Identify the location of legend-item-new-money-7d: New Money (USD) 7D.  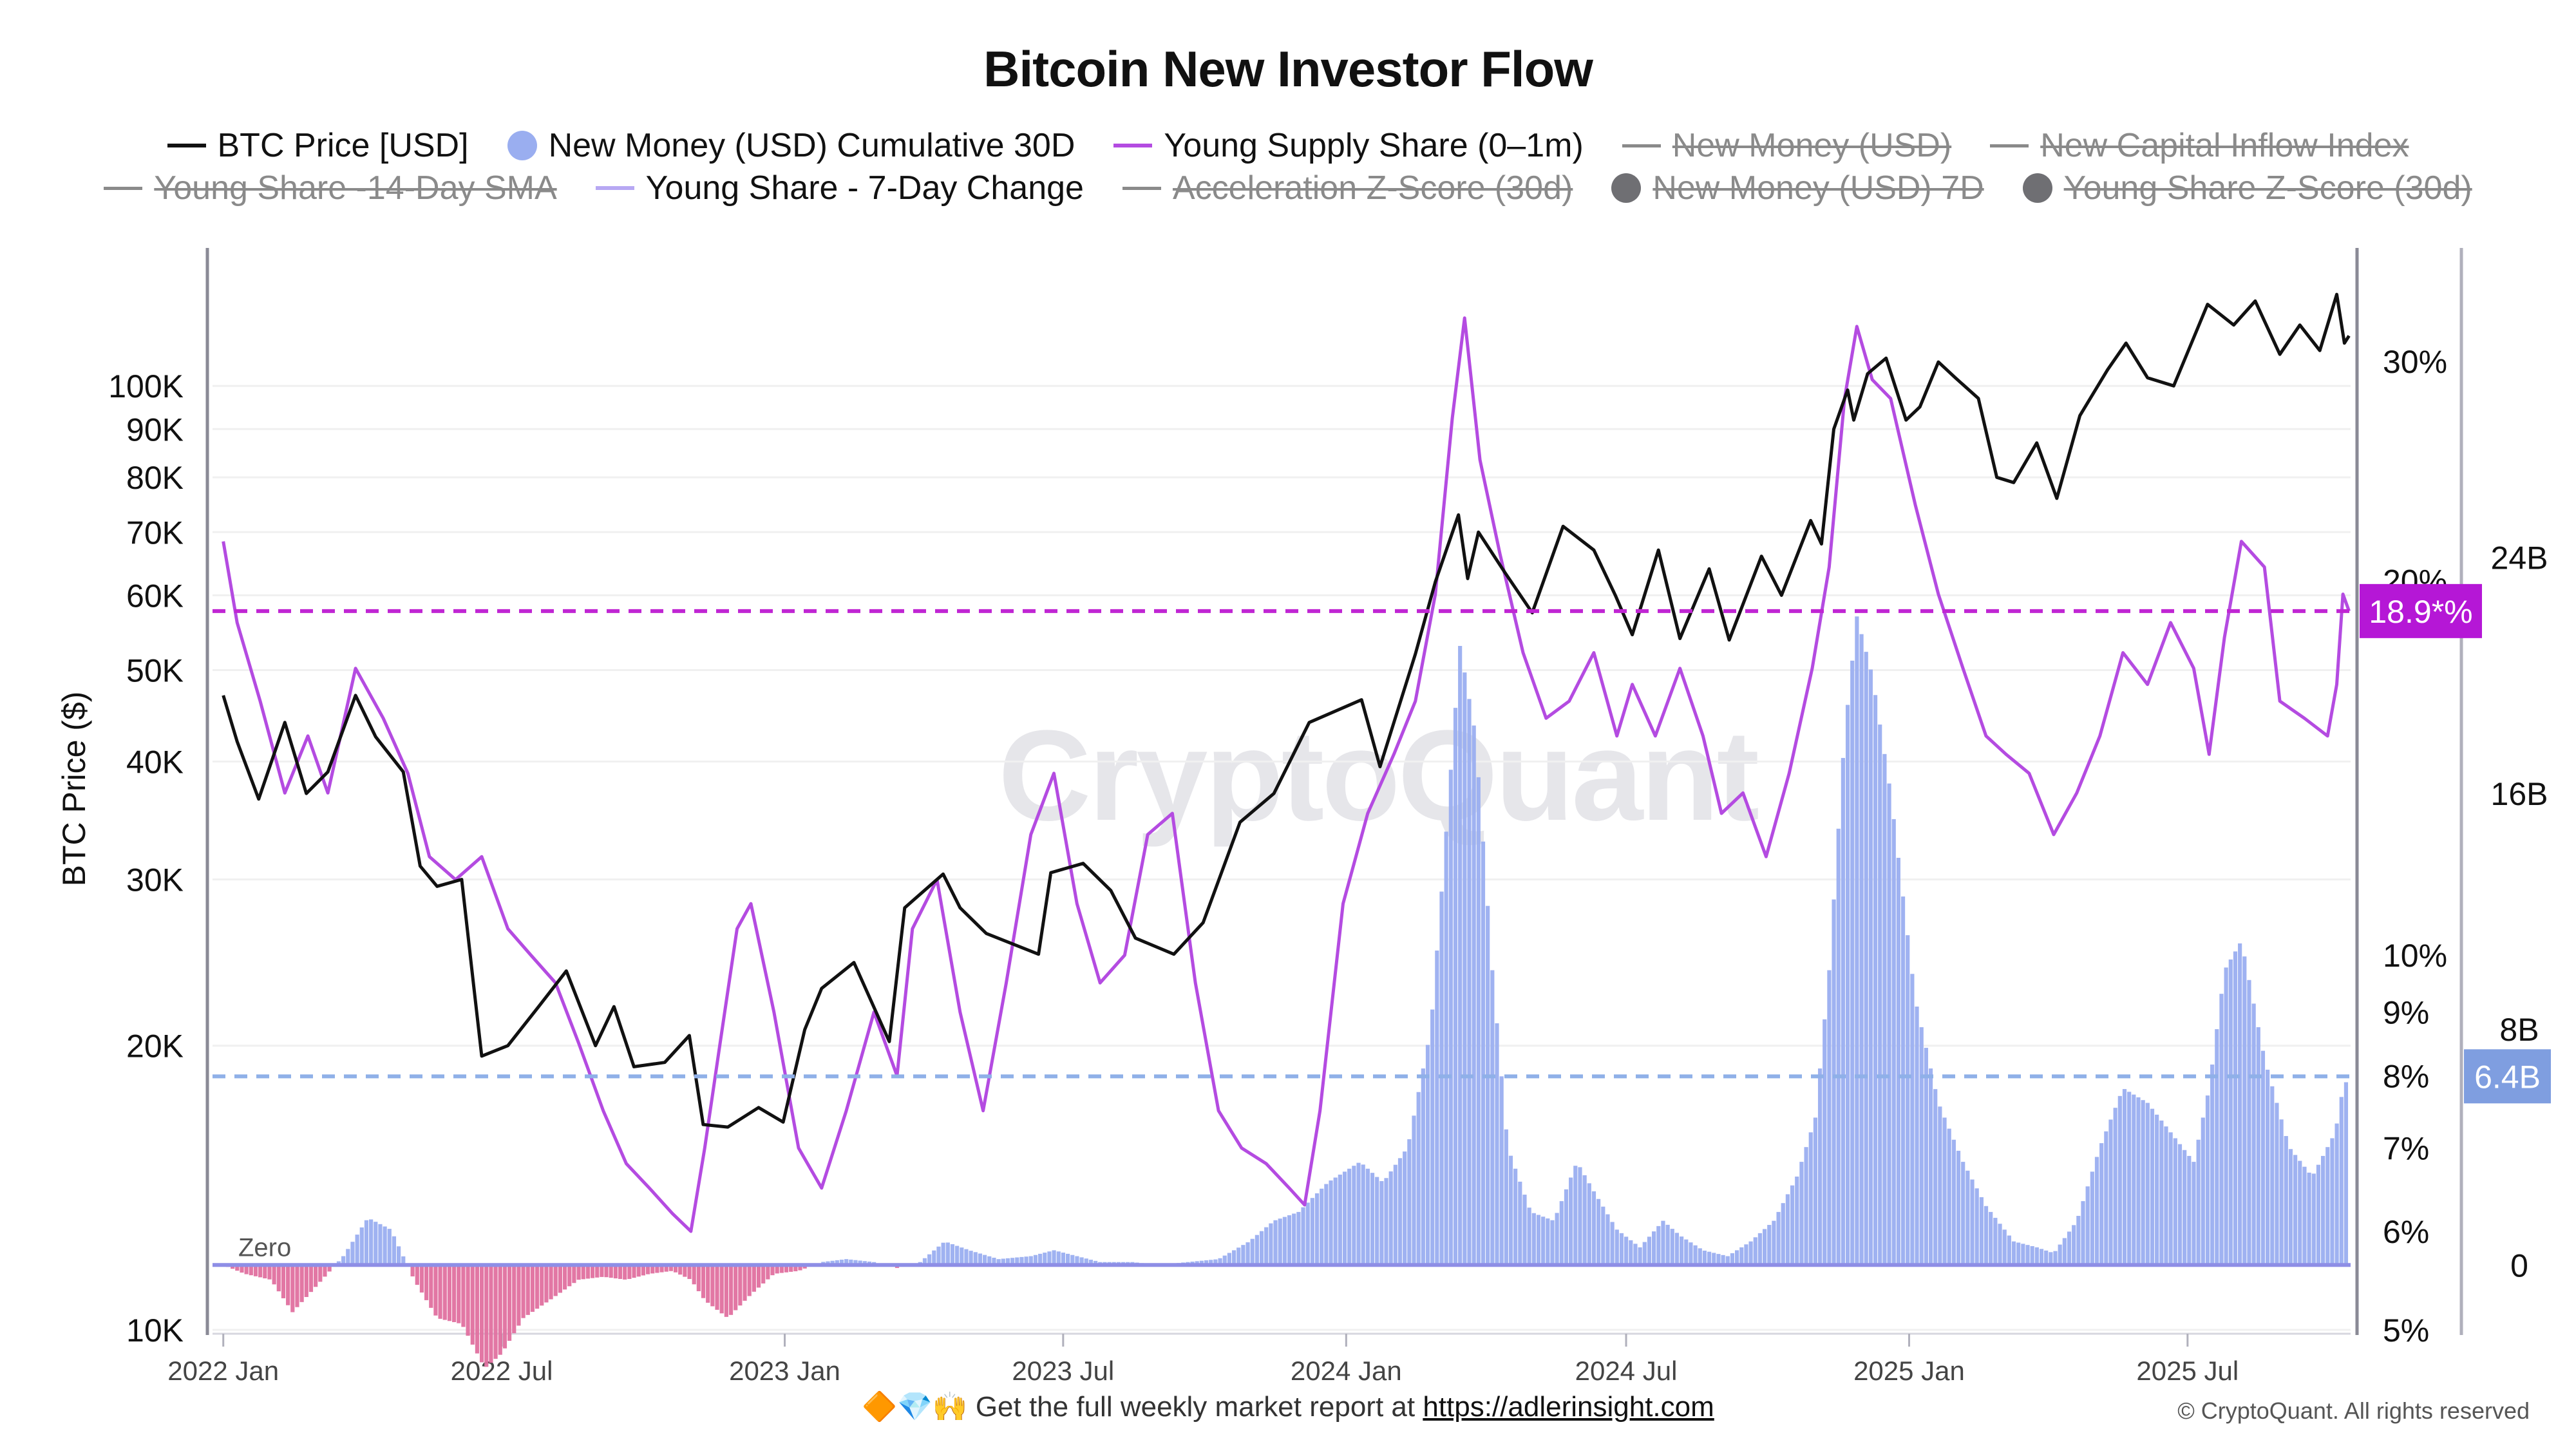
(1797, 188).